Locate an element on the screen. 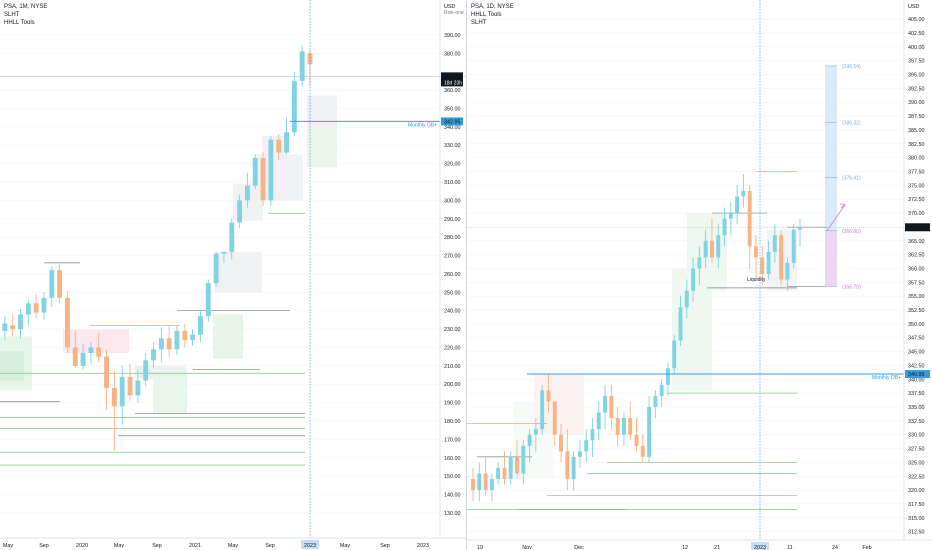  price-tick-label: 375.00 is located at coordinates (916, 186).